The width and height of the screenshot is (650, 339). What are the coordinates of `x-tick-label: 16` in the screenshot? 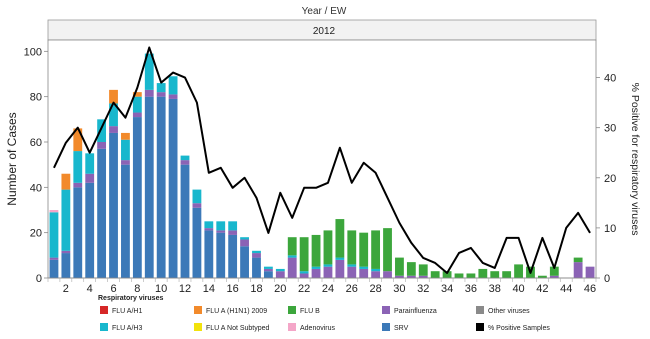 It's located at (233, 289).